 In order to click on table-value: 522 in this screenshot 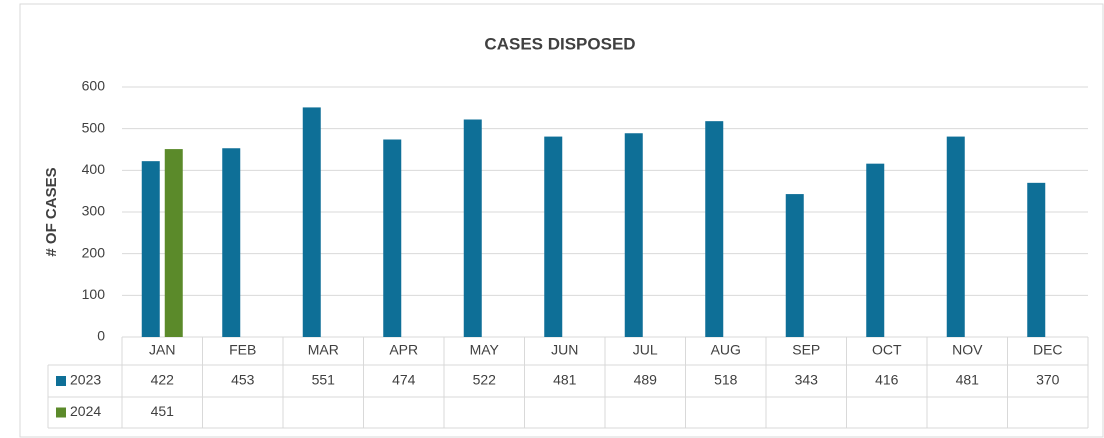, I will do `click(485, 380)`.